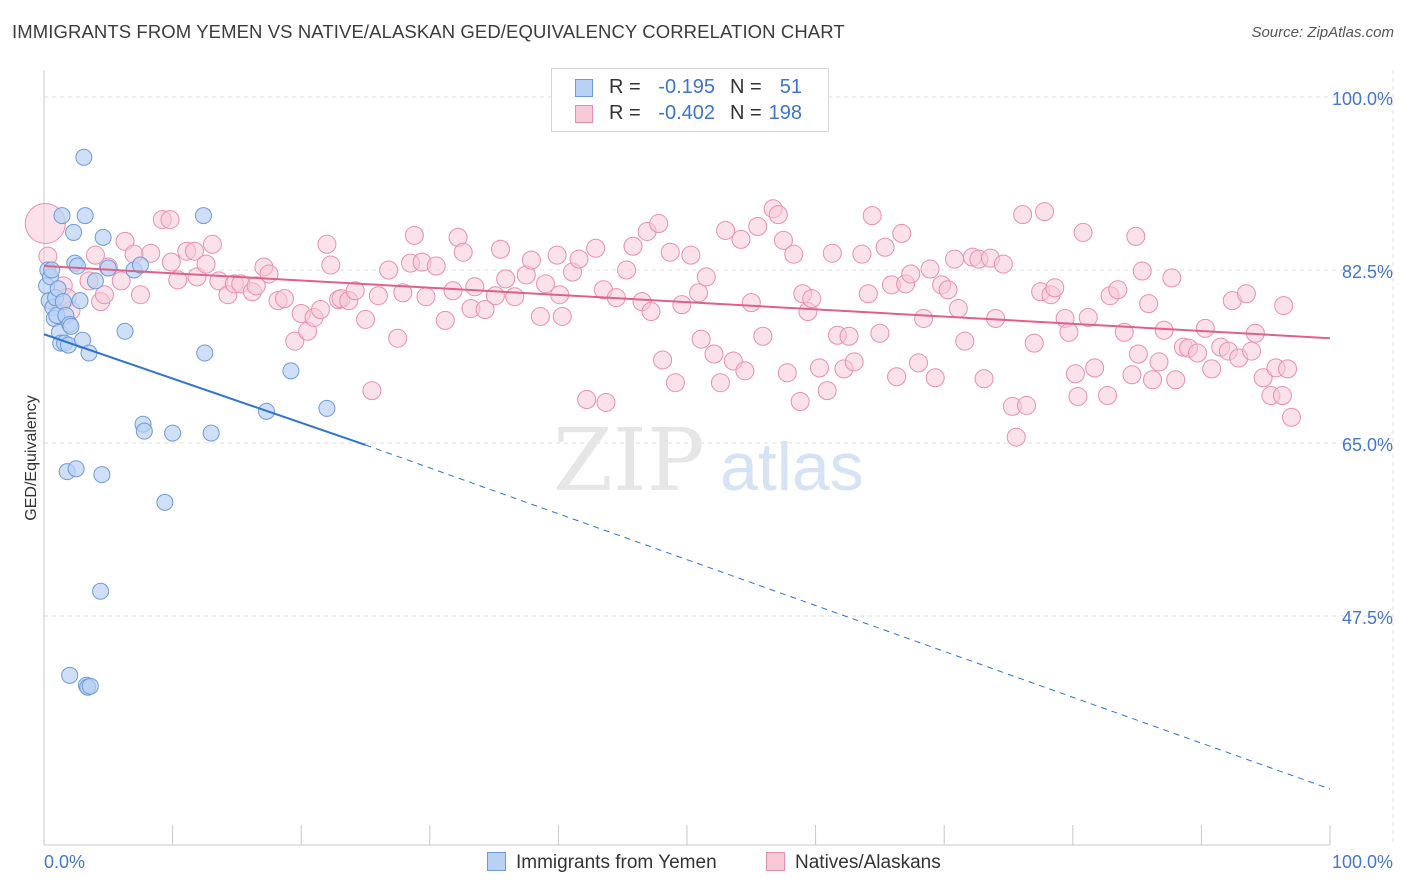 The width and height of the screenshot is (1406, 892). Describe the element at coordinates (1322, 32) in the screenshot. I see `source-label: Source: ZipAtlas.com` at that location.